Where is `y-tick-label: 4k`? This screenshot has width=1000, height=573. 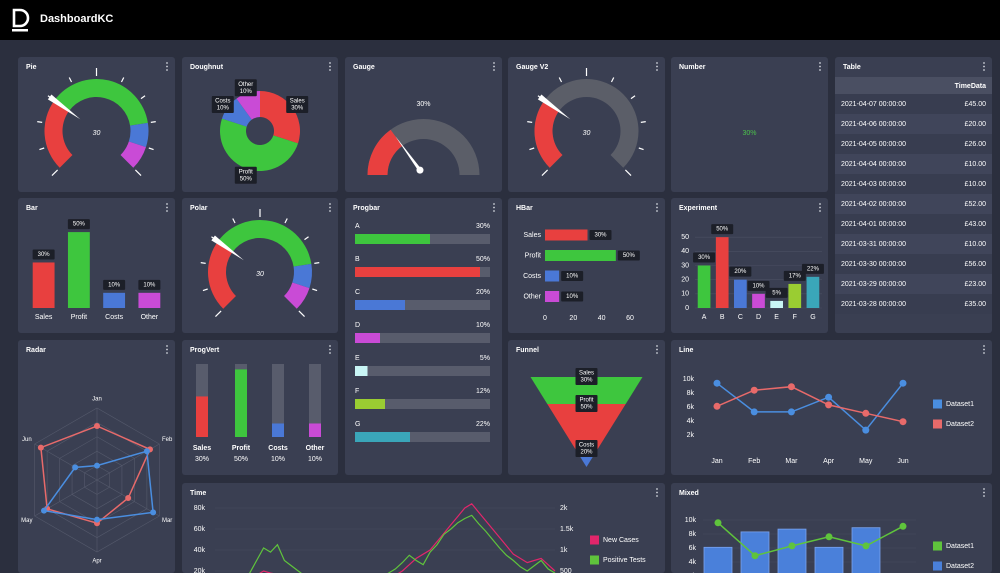 y-tick-label: 4k is located at coordinates (693, 562).